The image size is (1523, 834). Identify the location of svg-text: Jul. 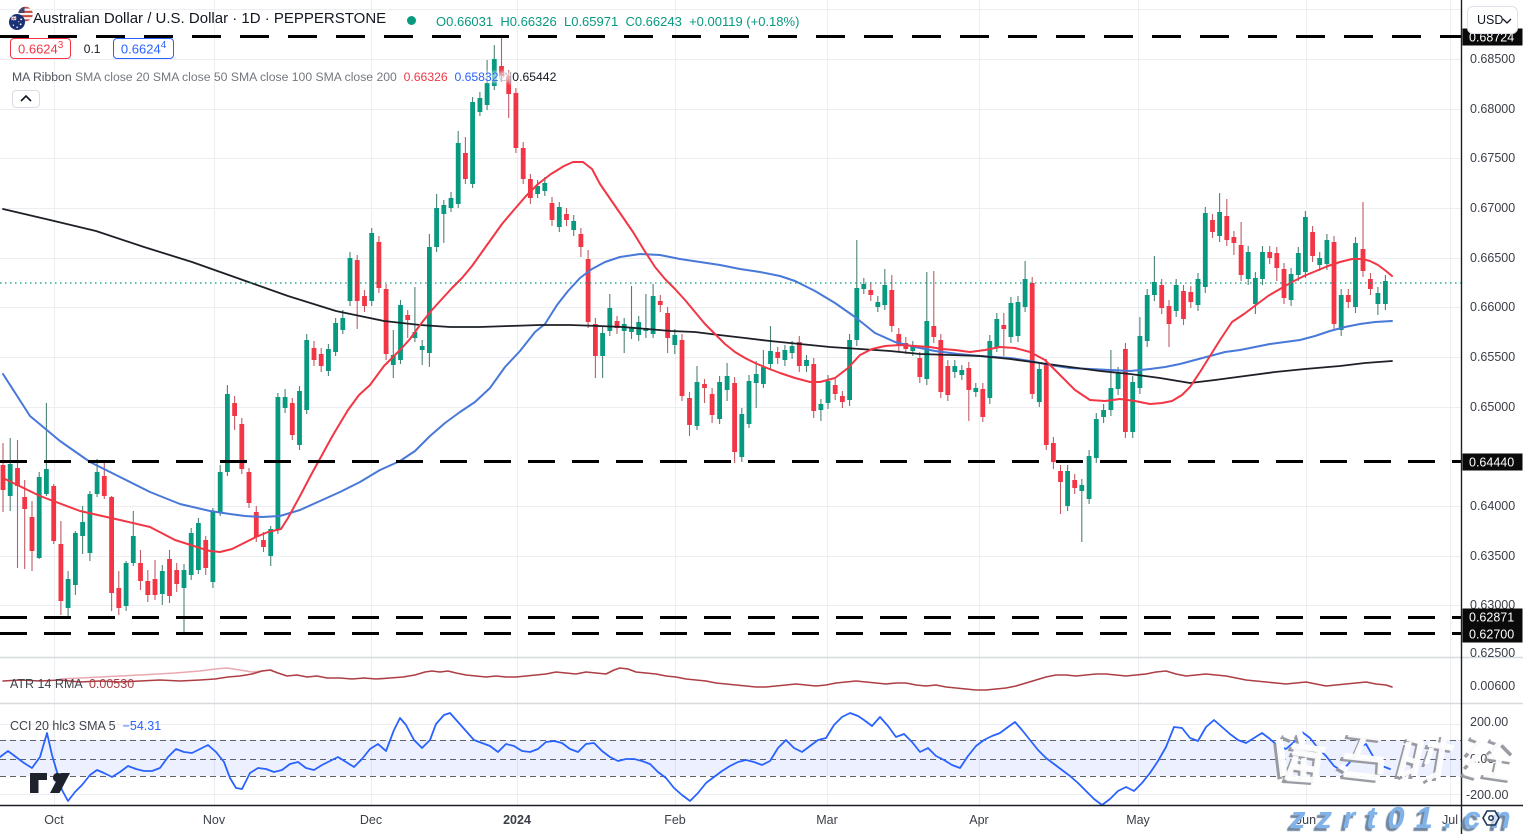
(1450, 820).